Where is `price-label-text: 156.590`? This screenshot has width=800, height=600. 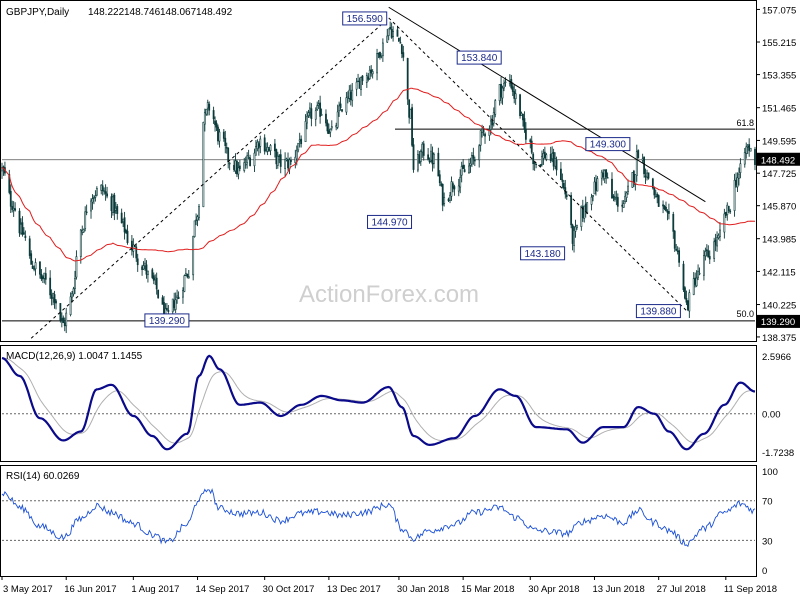 price-label-text: 156.590 is located at coordinates (365, 19).